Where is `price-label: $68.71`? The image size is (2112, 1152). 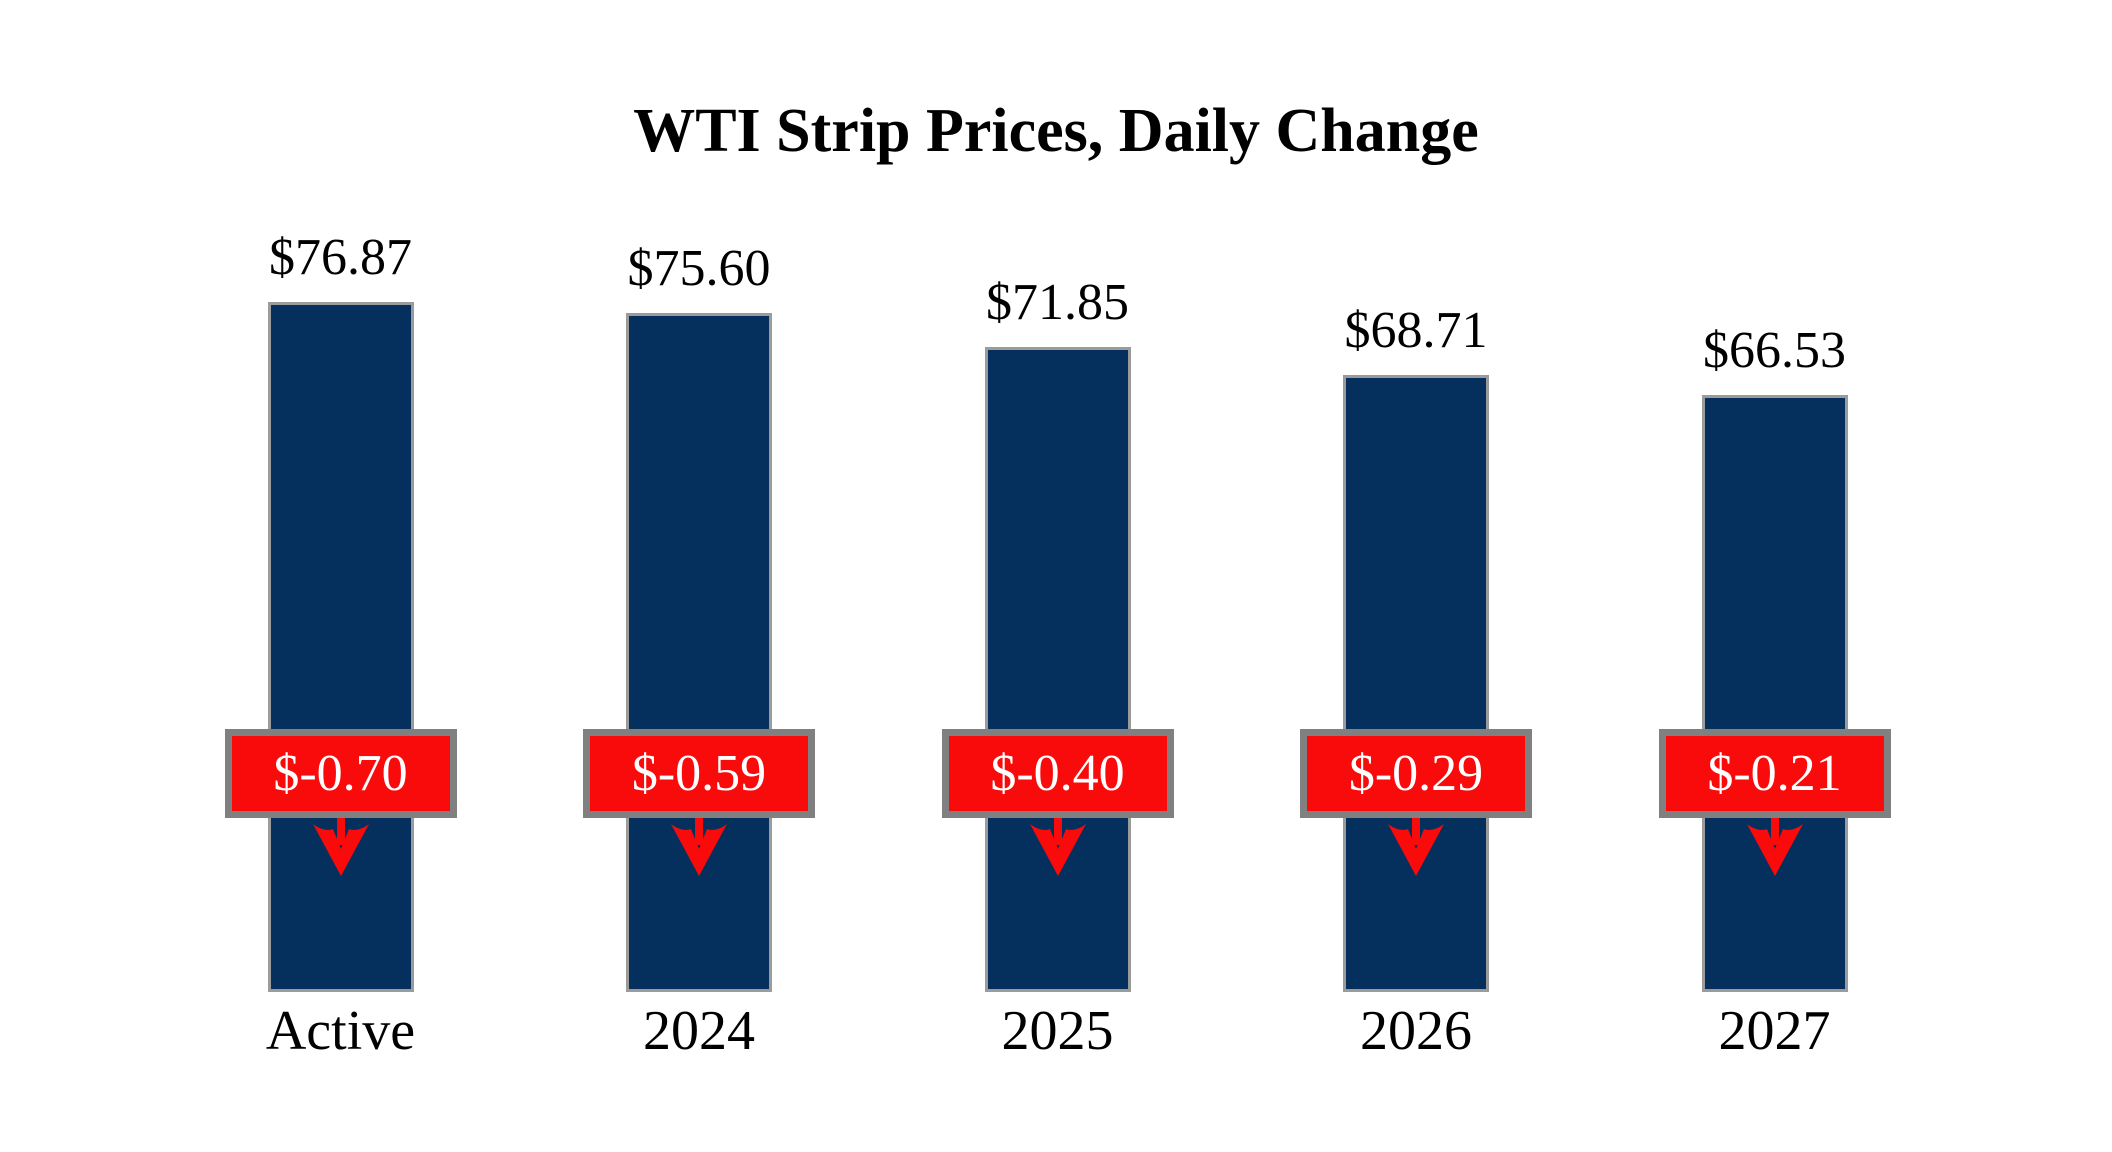
price-label: $68.71 is located at coordinates (1416, 330).